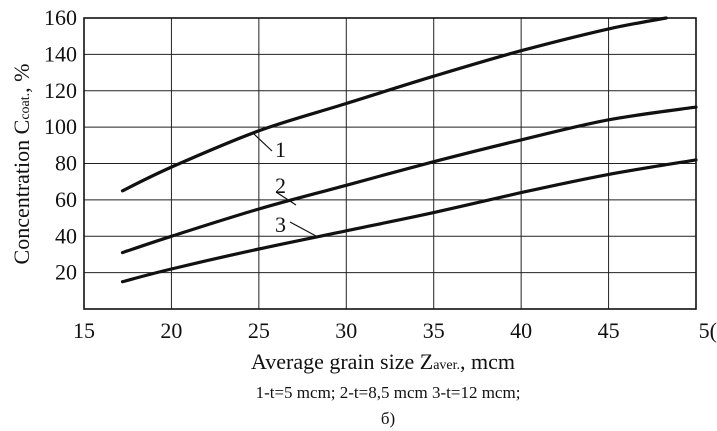 The width and height of the screenshot is (717, 431). What do you see at coordinates (609, 330) in the screenshot?
I see `x-tick-label: 45` at bounding box center [609, 330].